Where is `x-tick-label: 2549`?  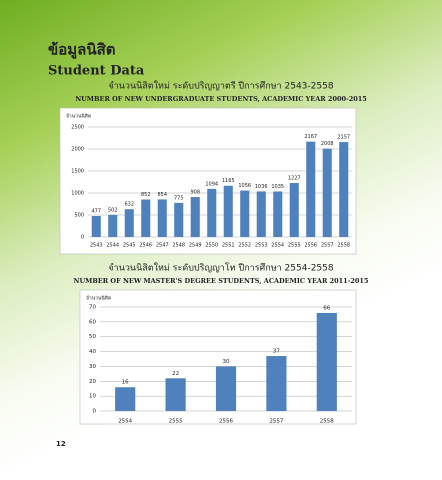
x-tick-label: 2549 is located at coordinates (195, 246).